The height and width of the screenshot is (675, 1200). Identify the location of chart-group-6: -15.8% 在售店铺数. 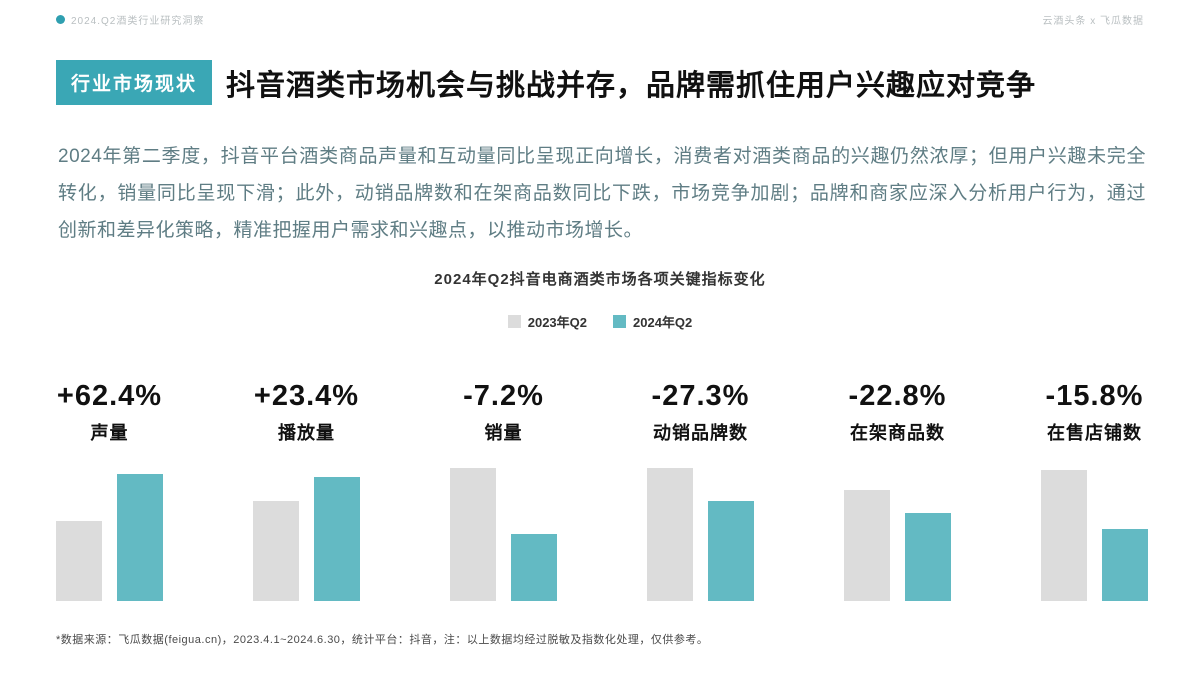
(1094, 490).